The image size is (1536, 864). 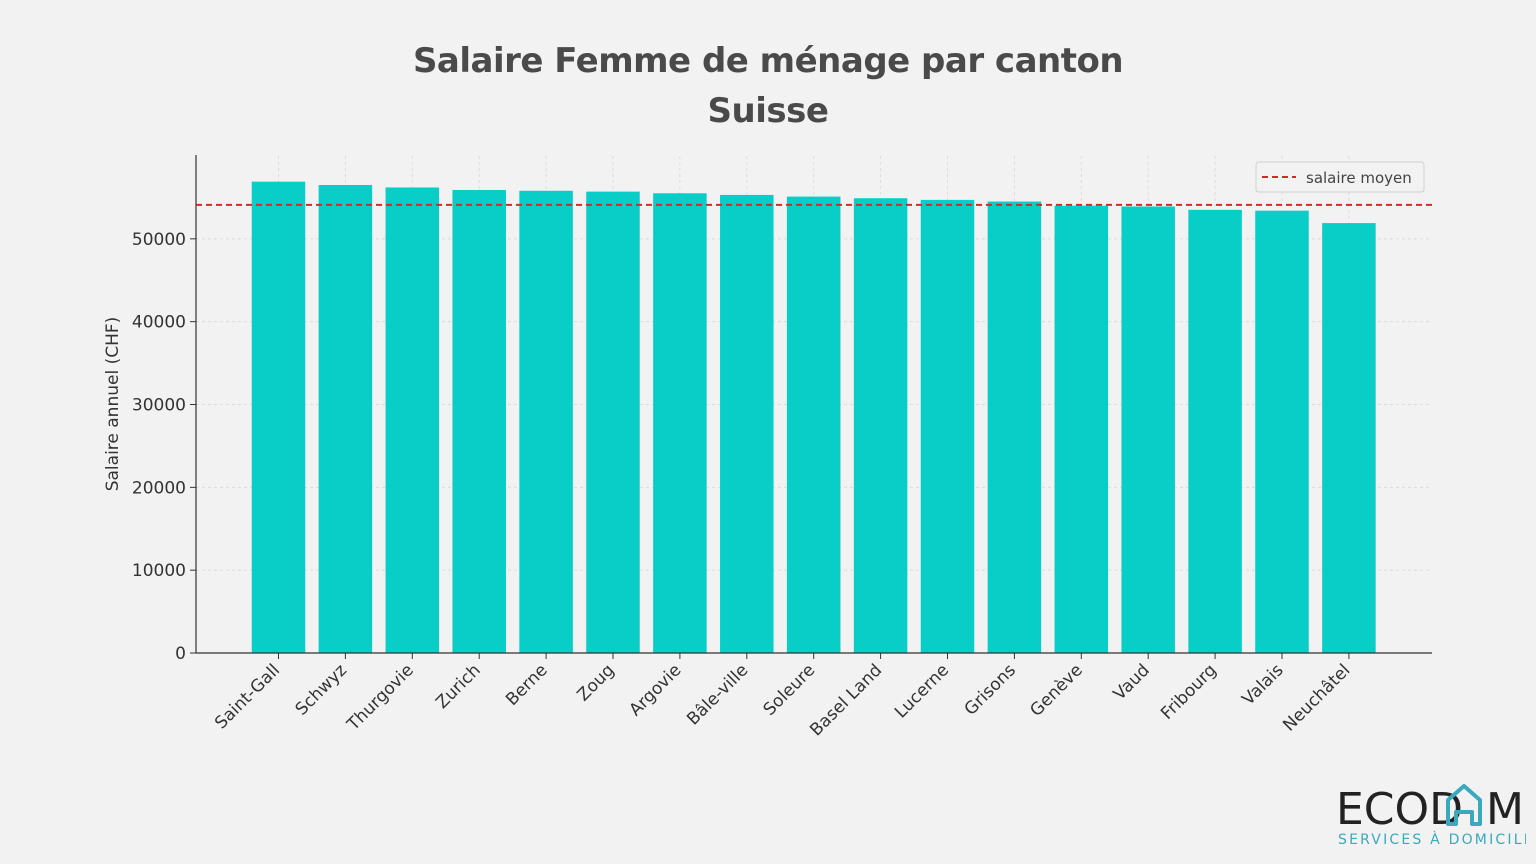 What do you see at coordinates (846, 700) in the screenshot?
I see `x-tick-label: Basel Land` at bounding box center [846, 700].